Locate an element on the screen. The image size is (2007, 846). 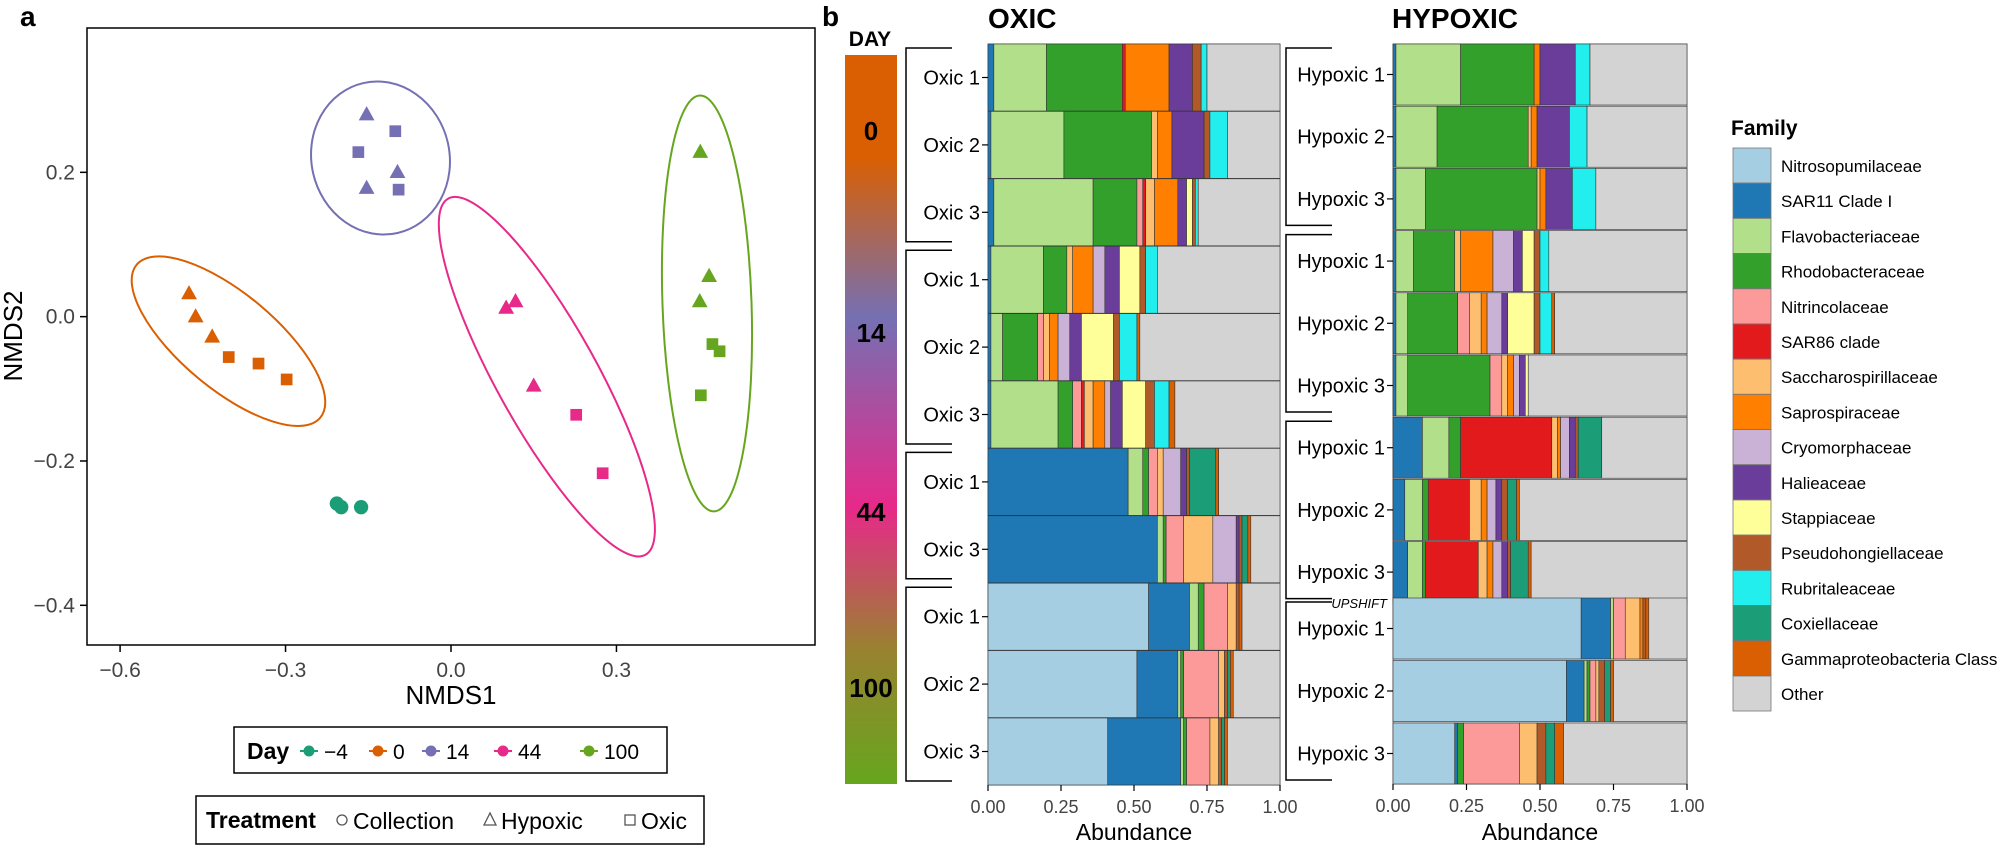
x-tick-label: 0.00 is located at coordinates (987, 807).